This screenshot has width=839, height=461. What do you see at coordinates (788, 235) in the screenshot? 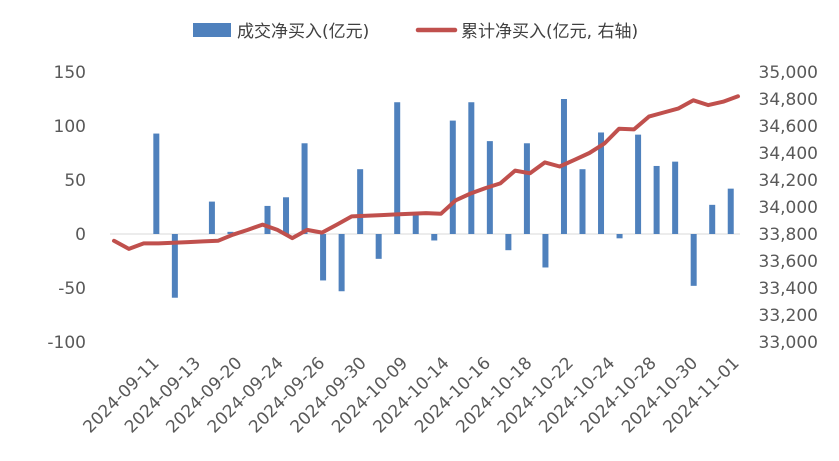
I see `right-tick-label: 33,800` at bounding box center [788, 235].